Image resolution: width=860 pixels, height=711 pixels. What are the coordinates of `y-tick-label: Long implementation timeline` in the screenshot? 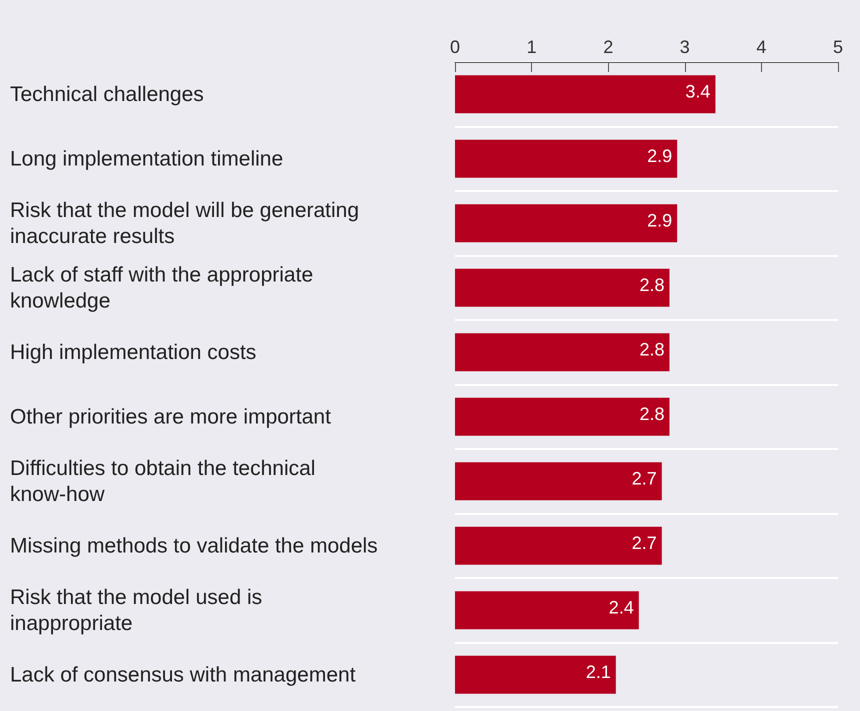 It's located at (147, 158).